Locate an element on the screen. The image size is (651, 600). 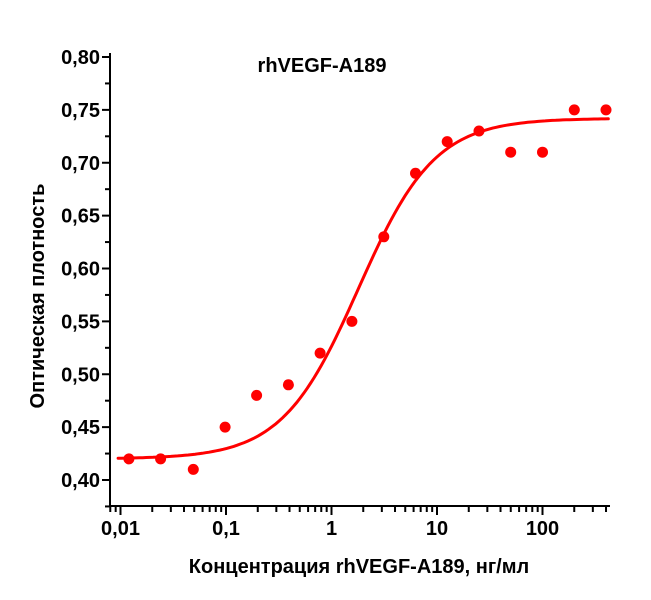
x-tick-label: 10 is located at coordinates (437, 529).